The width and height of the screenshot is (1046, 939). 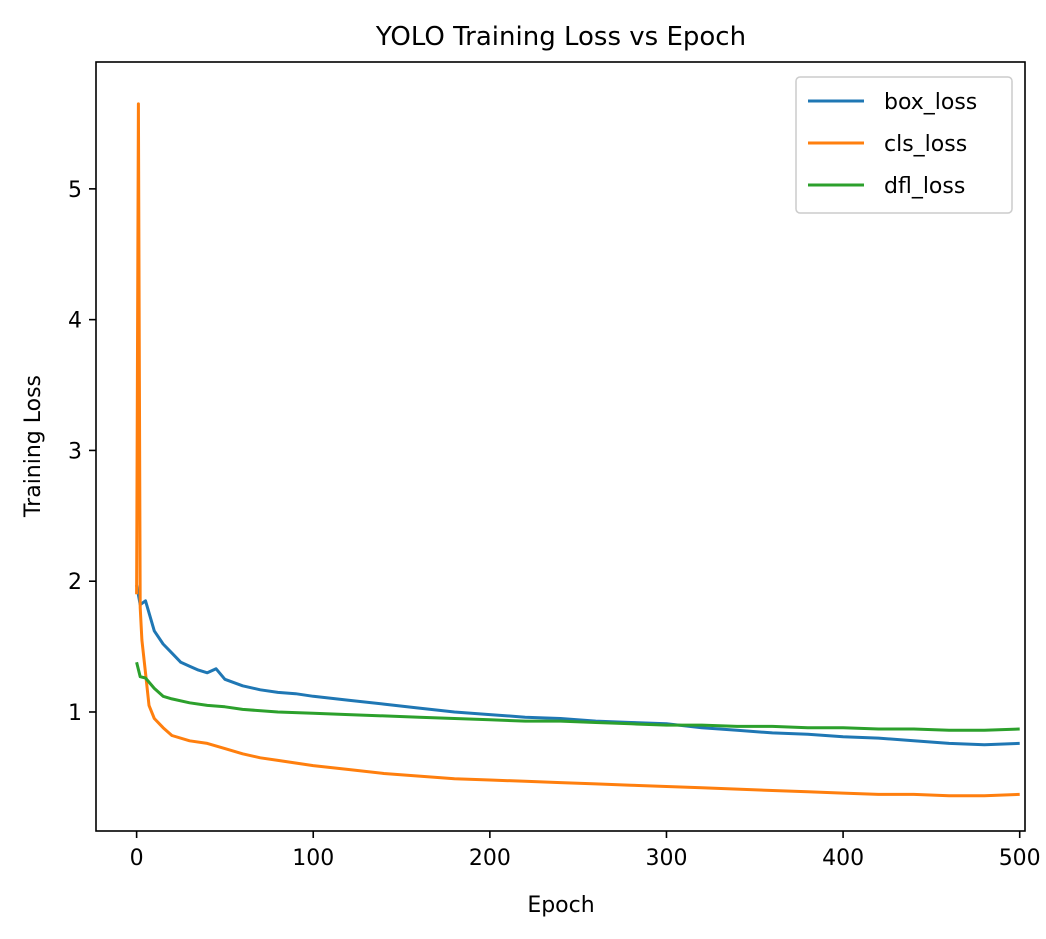 I want to click on legend-label-box_loss: box_loss, so click(x=930, y=102).